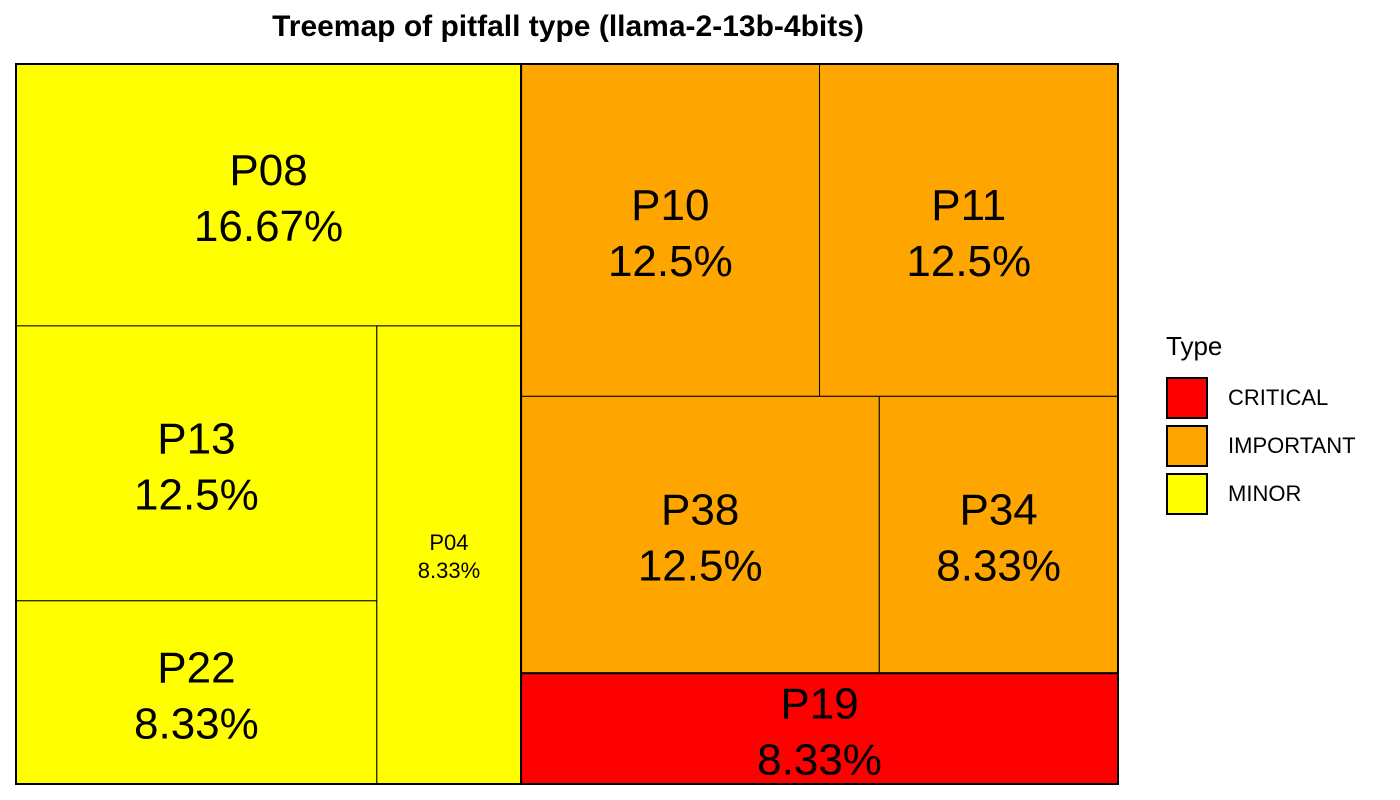  I want to click on legend-item-minor: MINOR, so click(1261, 494).